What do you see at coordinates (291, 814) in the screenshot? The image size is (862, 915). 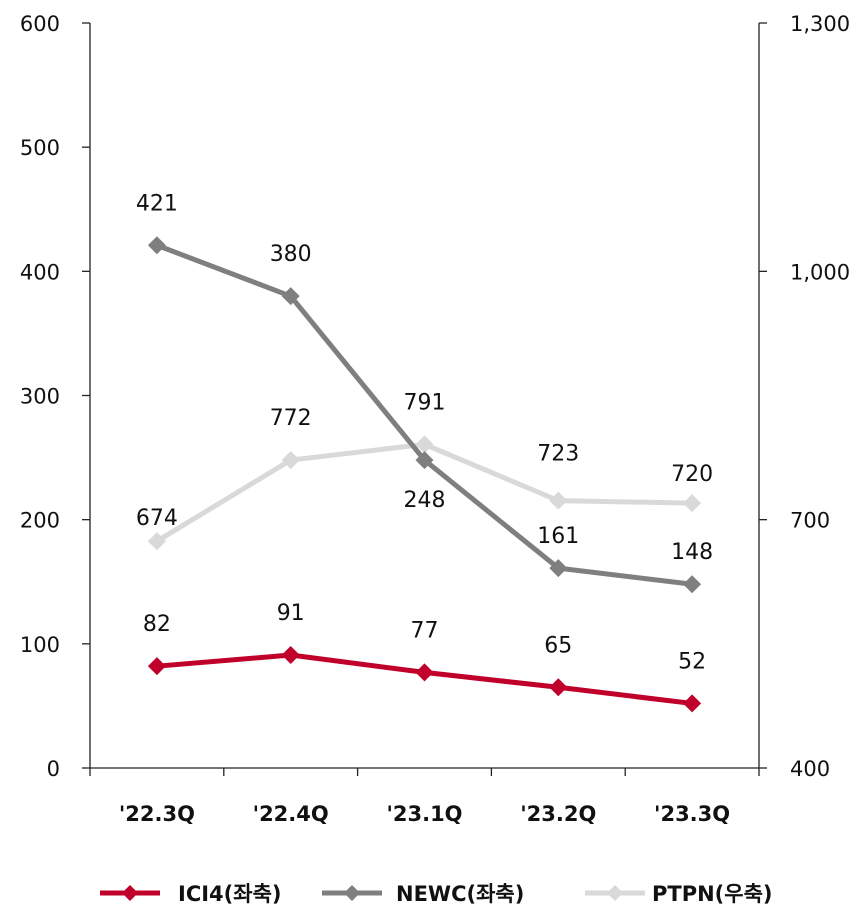 I see `x-tick-label: '22.4Q` at bounding box center [291, 814].